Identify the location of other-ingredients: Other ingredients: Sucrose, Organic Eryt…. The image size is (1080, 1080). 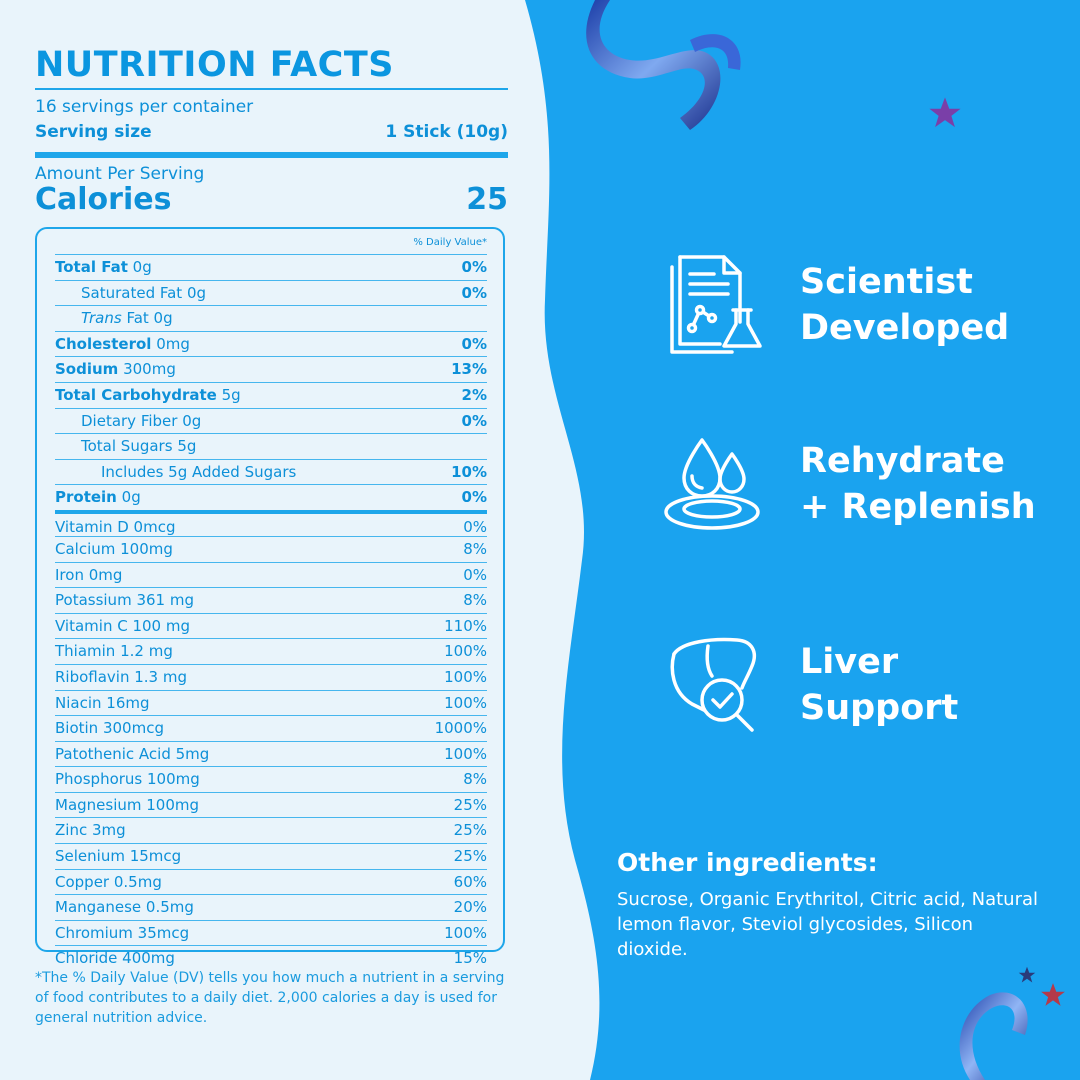
(832, 905).